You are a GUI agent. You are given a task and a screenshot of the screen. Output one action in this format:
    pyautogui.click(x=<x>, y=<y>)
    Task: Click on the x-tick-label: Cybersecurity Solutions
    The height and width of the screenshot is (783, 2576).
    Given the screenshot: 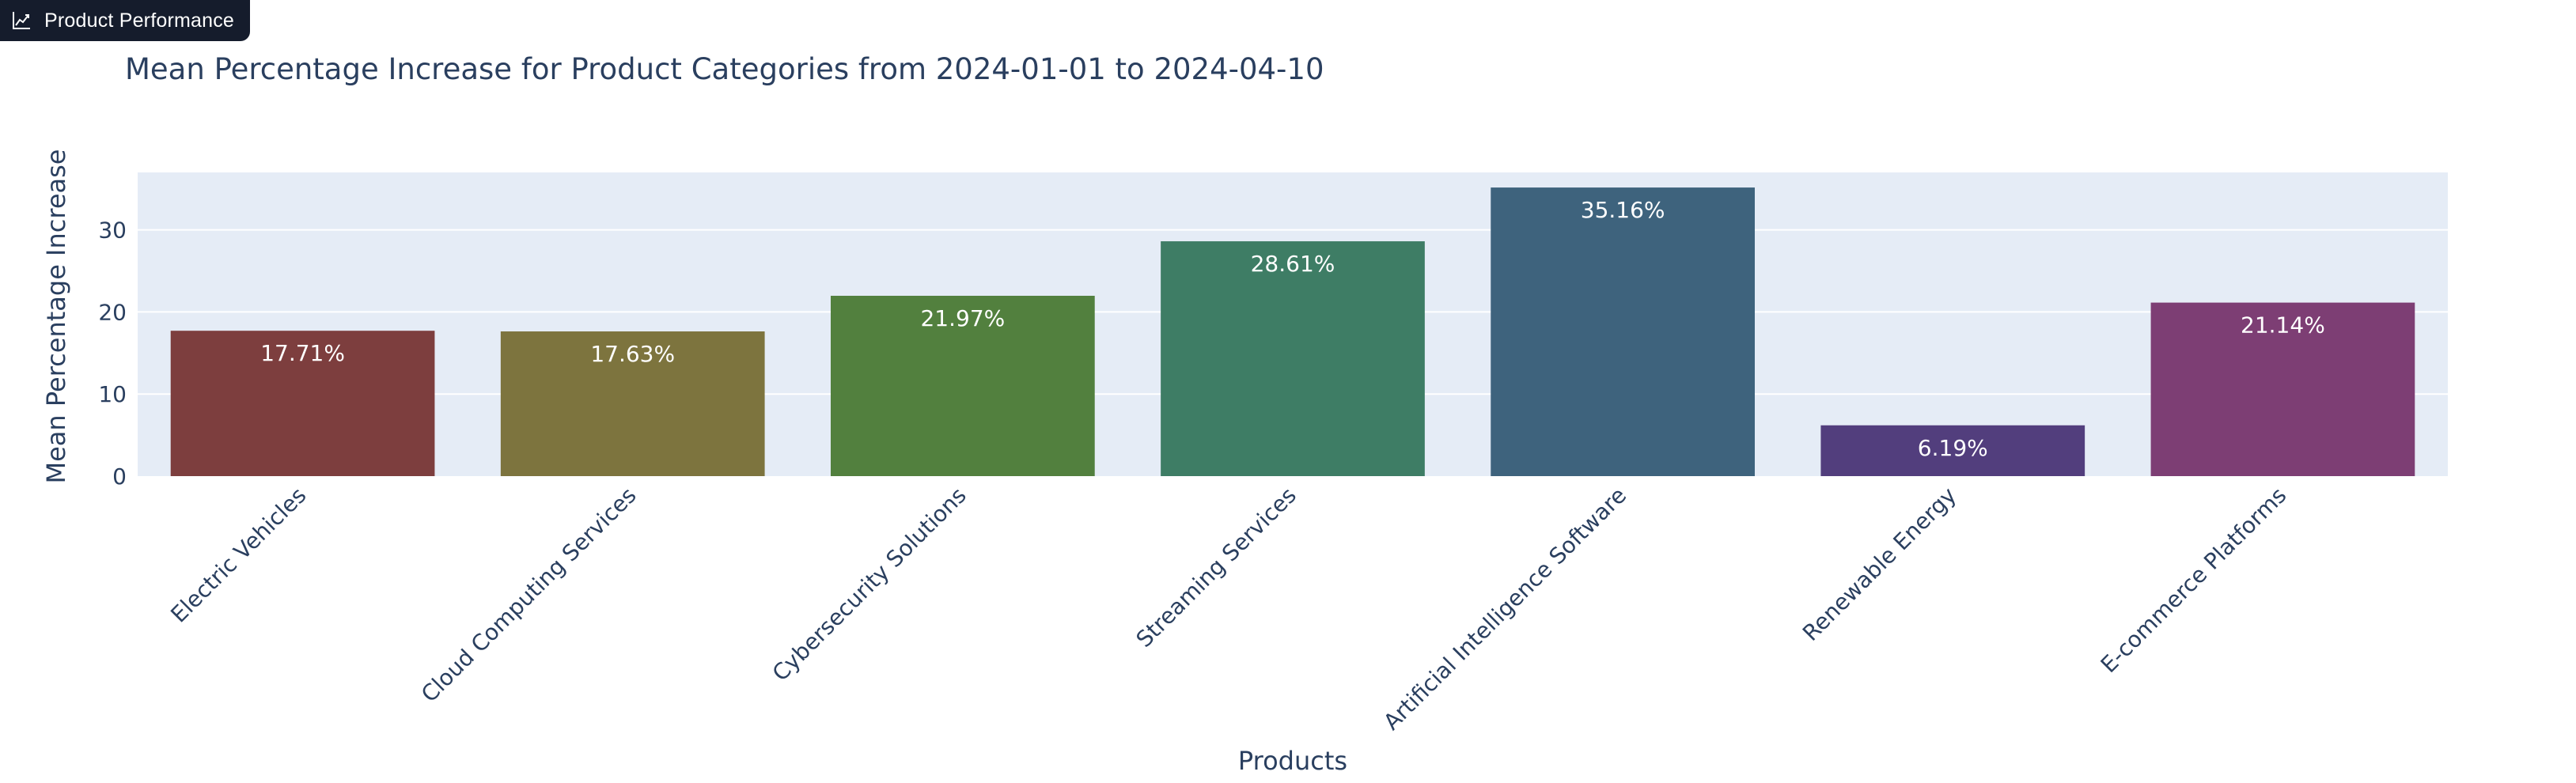 What is the action you would take?
    pyautogui.click(x=870, y=584)
    